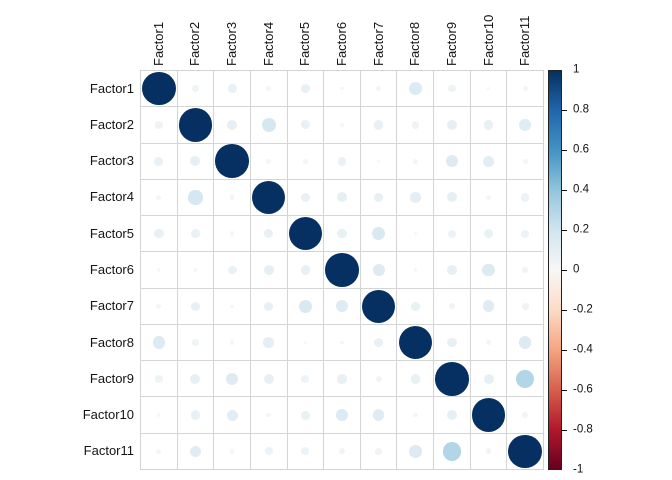 Image resolution: width=672 pixels, height=480 pixels. What do you see at coordinates (452, 234) in the screenshot?
I see `matrix-cell-r5c9` at bounding box center [452, 234].